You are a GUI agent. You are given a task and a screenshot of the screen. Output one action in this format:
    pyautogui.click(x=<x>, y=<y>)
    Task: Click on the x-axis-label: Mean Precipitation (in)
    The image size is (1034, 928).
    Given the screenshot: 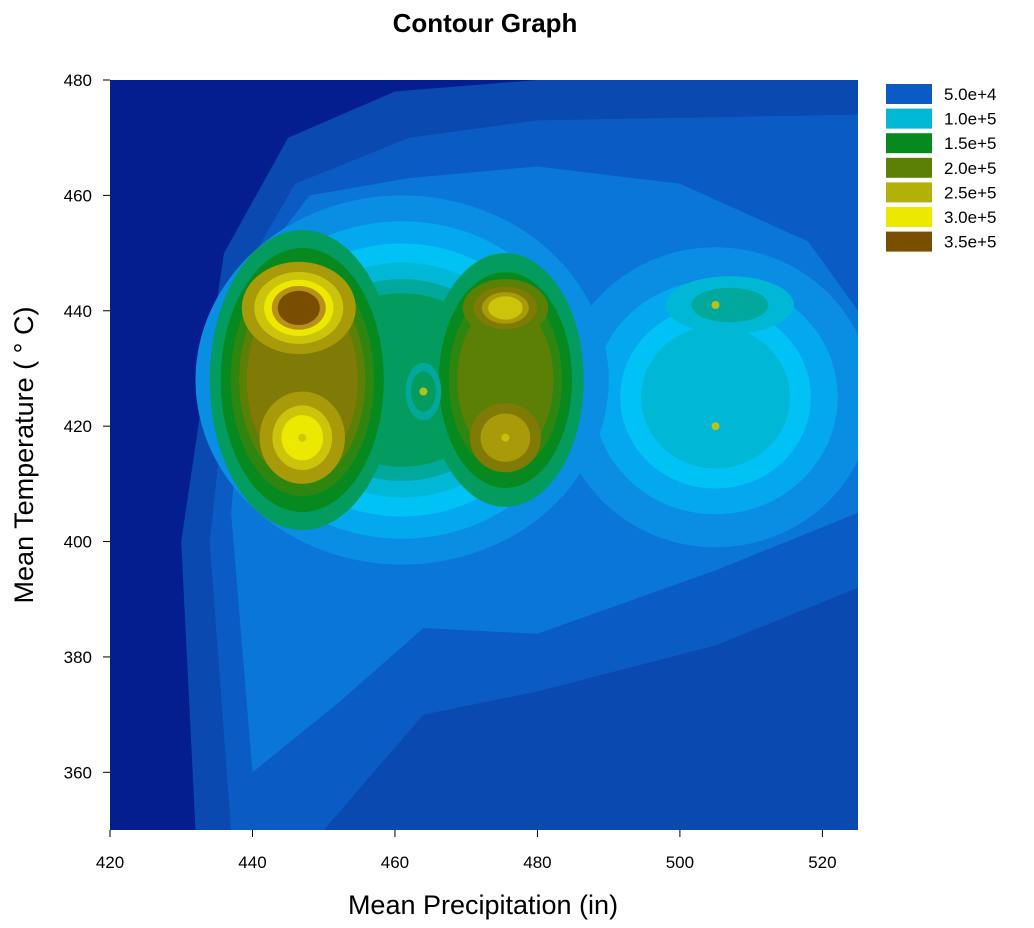 What is the action you would take?
    pyautogui.click(x=483, y=905)
    